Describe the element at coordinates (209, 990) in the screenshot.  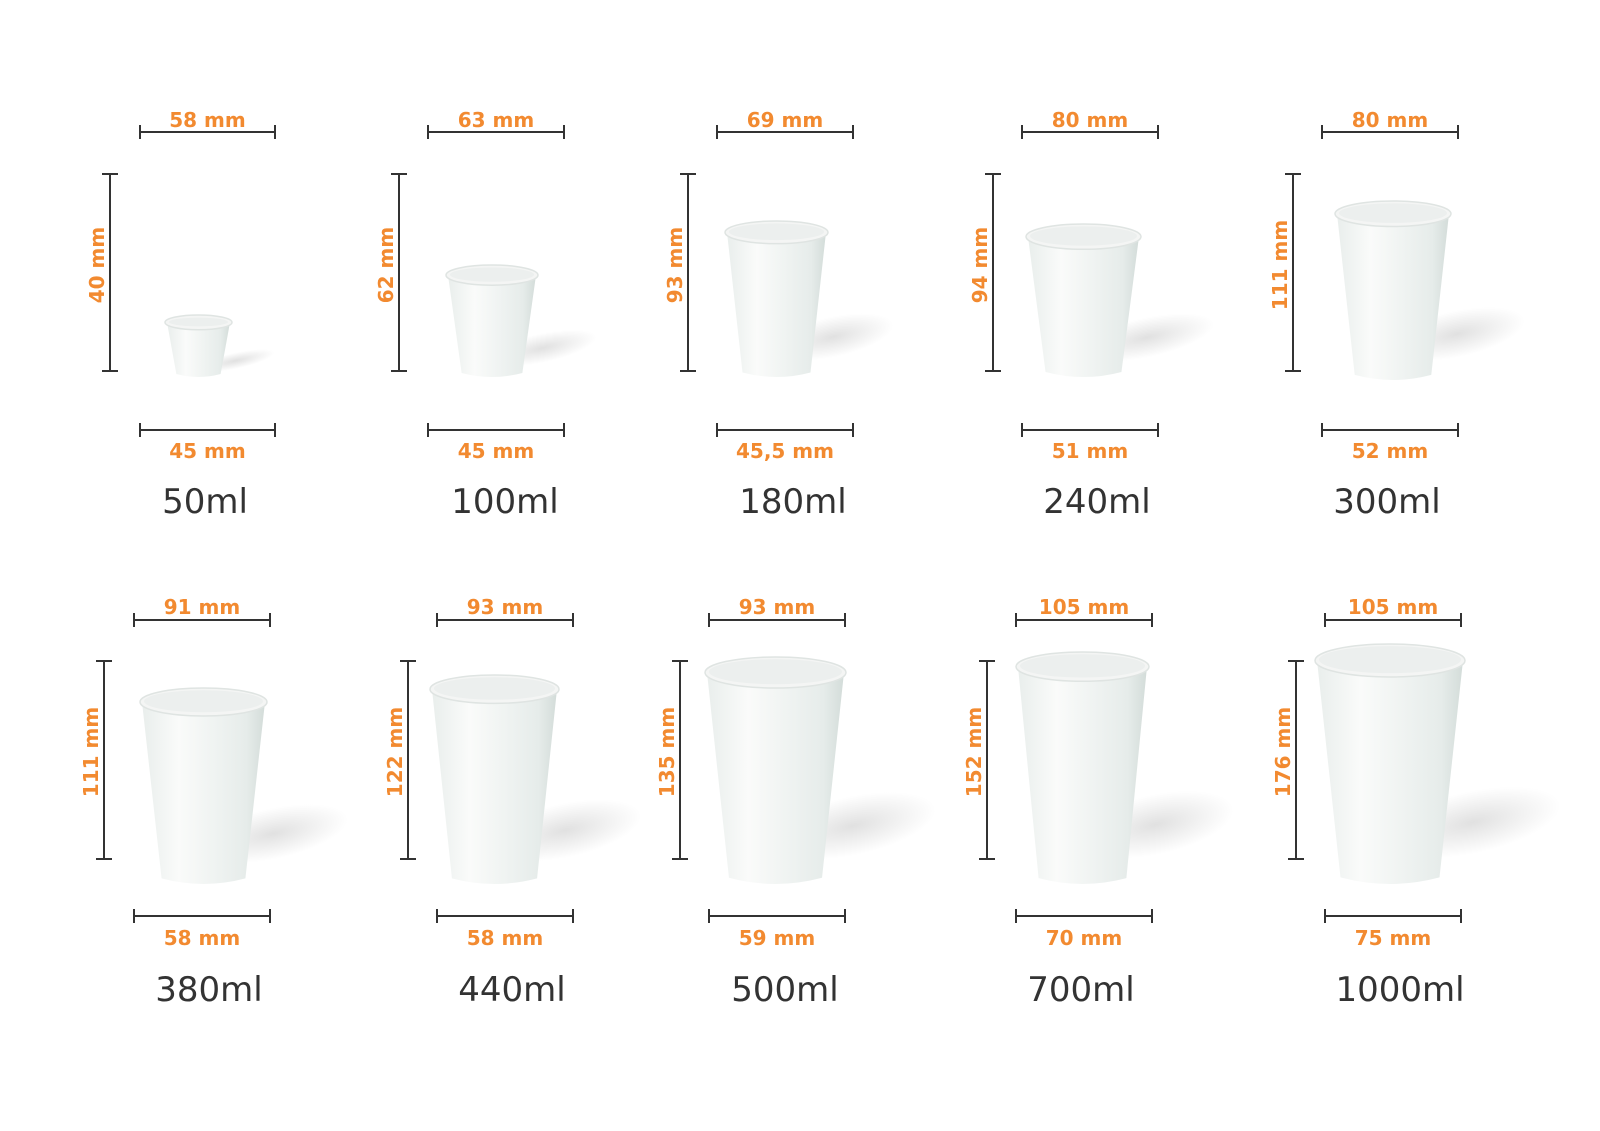
I see `volume-label: 380ml` at that location.